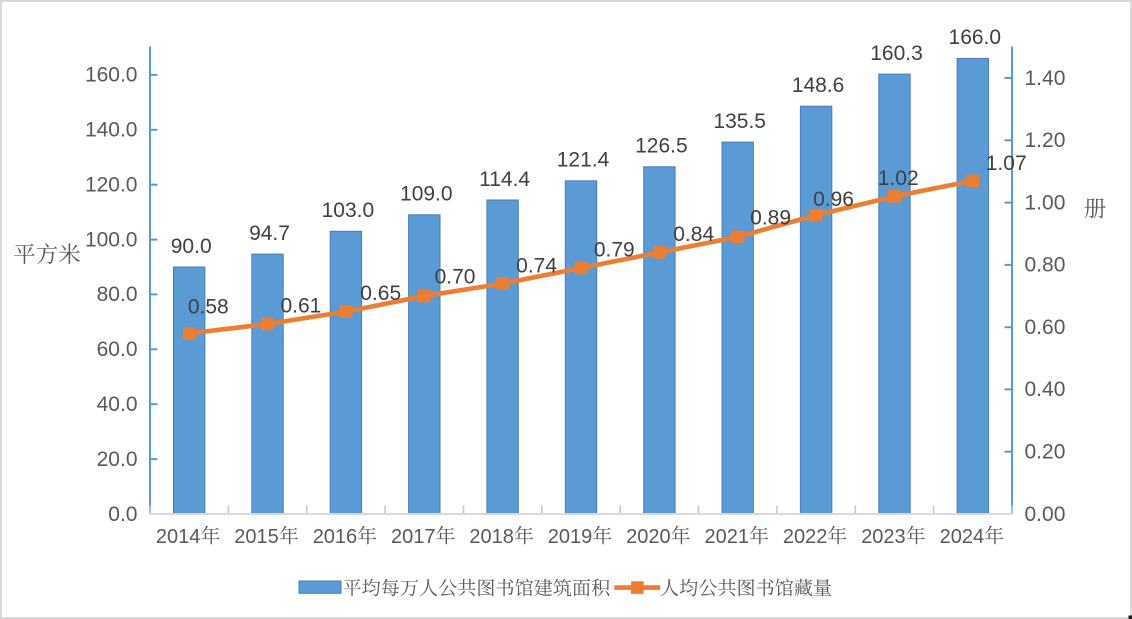 This screenshot has width=1132, height=619. I want to click on svg-text: 121.4, so click(583, 160).